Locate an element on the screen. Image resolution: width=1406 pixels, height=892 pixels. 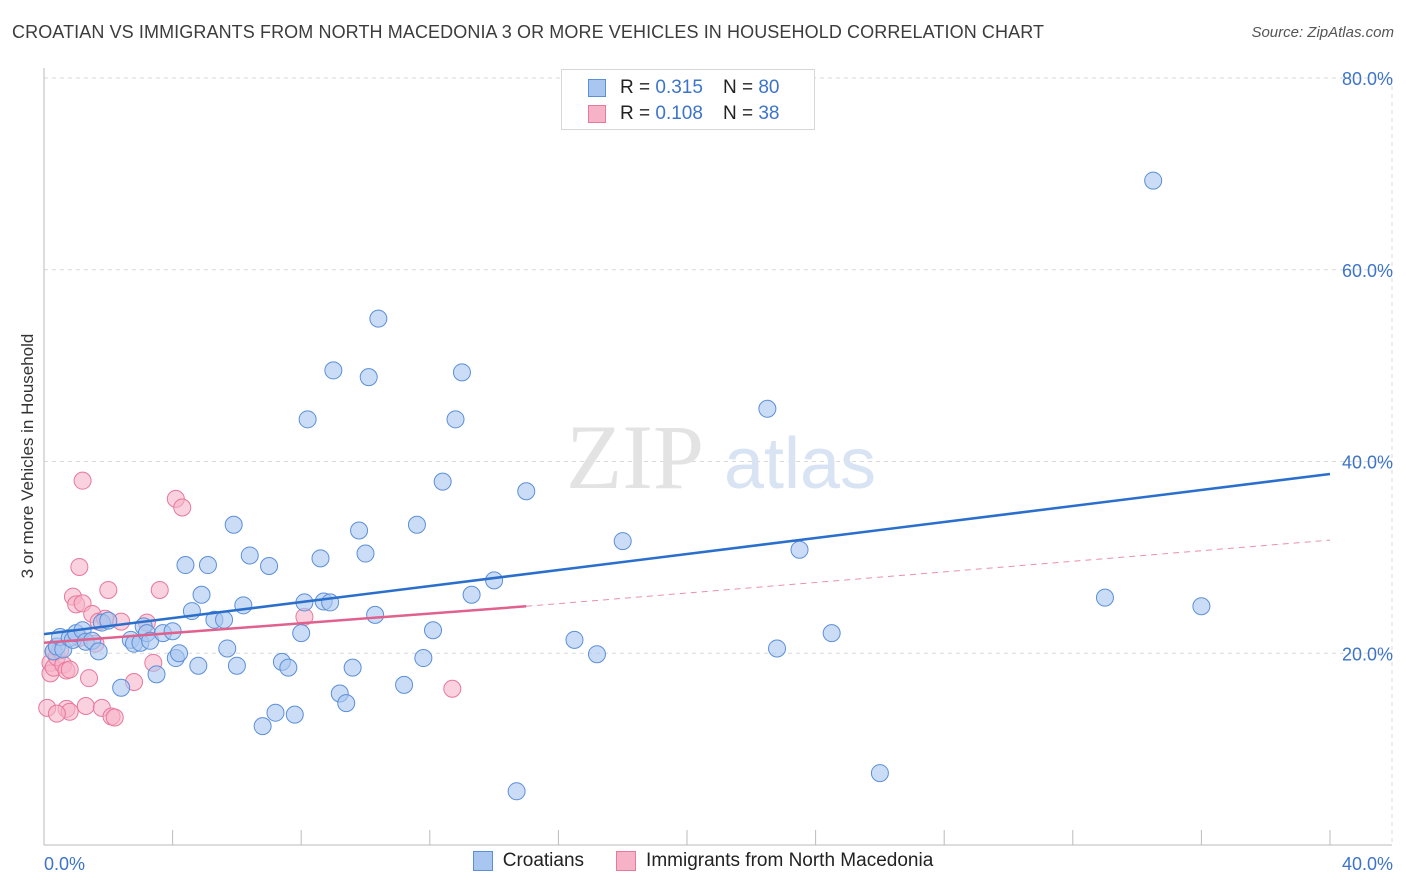
y-axis-label: 3 or more Vehicles in Household is located at coordinates (27, 456).